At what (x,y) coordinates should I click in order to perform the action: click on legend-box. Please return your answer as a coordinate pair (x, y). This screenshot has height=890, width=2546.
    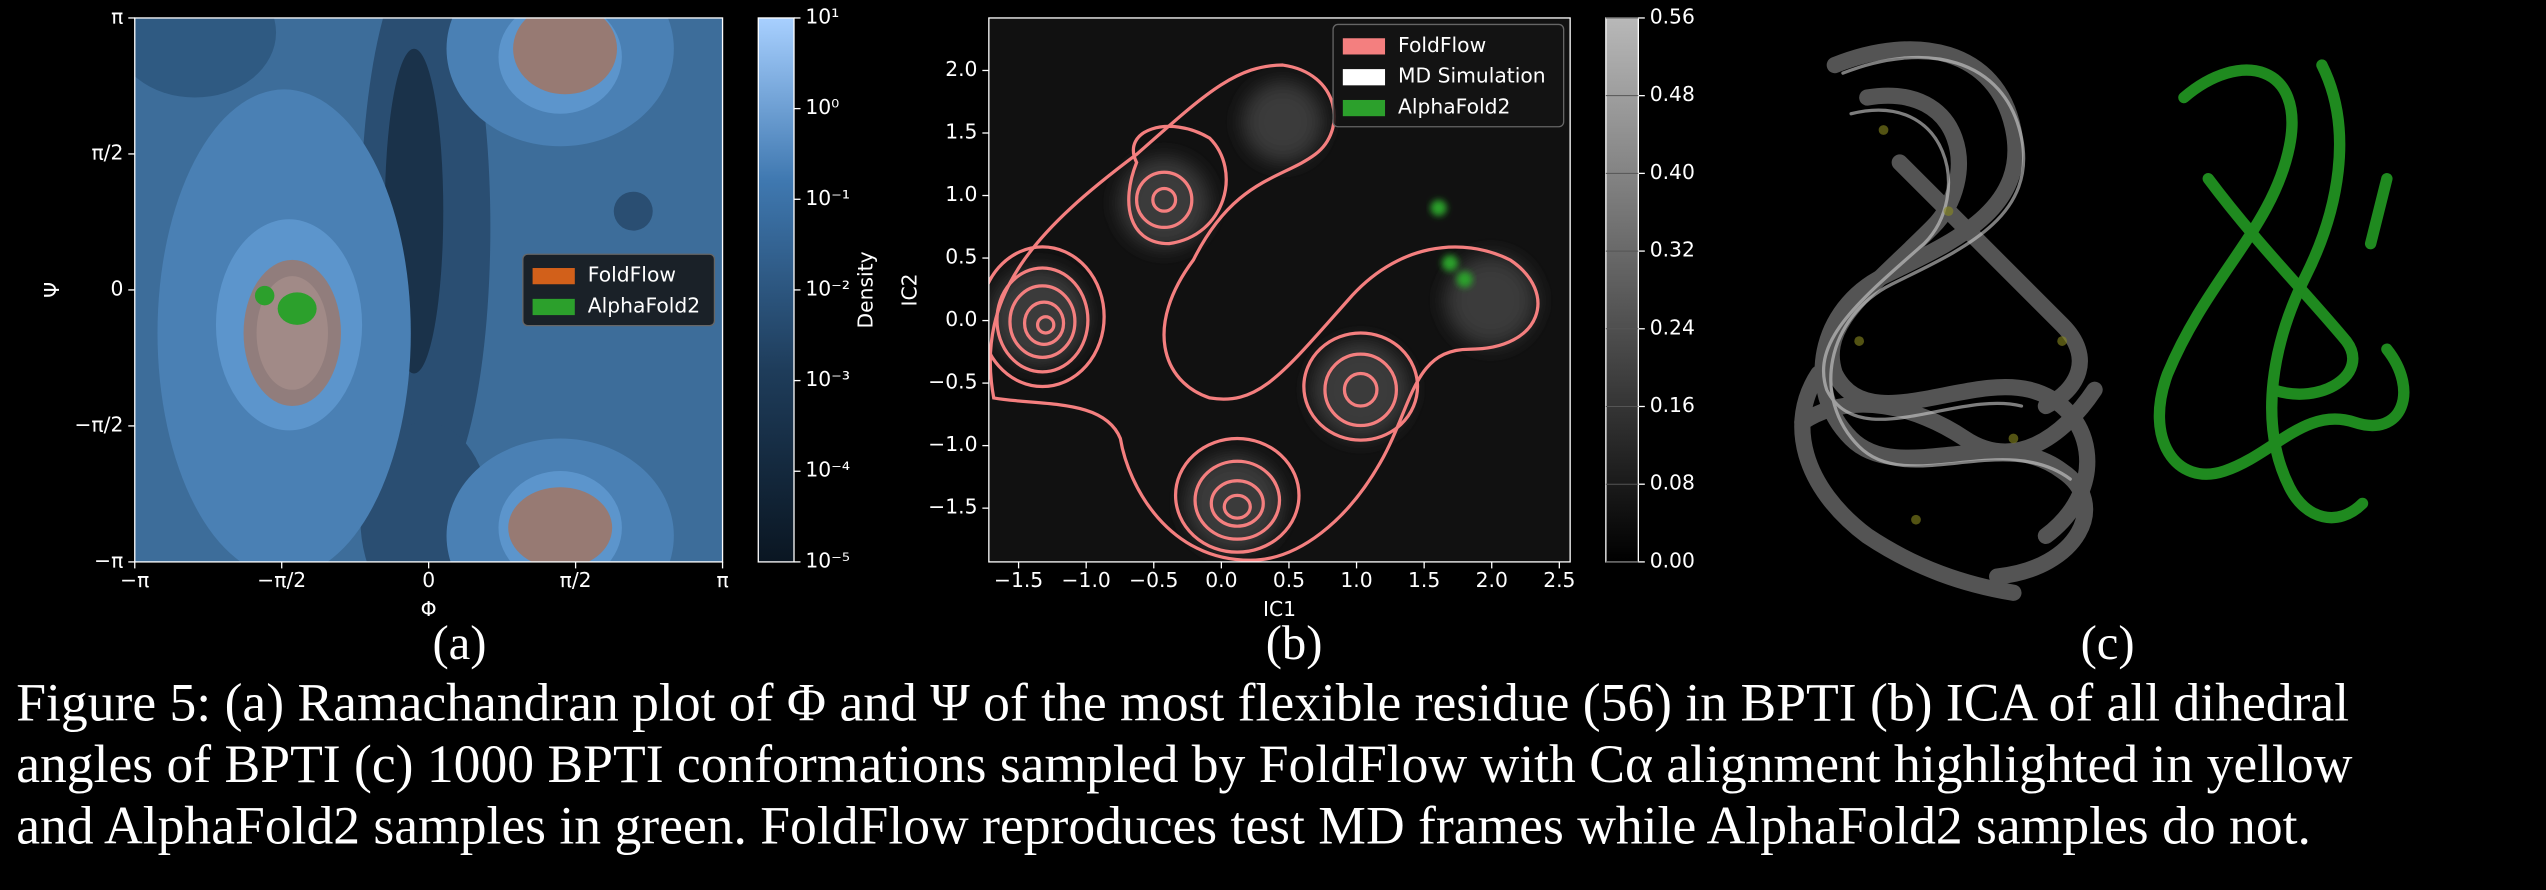
    Looking at the image, I should click on (1448, 75).